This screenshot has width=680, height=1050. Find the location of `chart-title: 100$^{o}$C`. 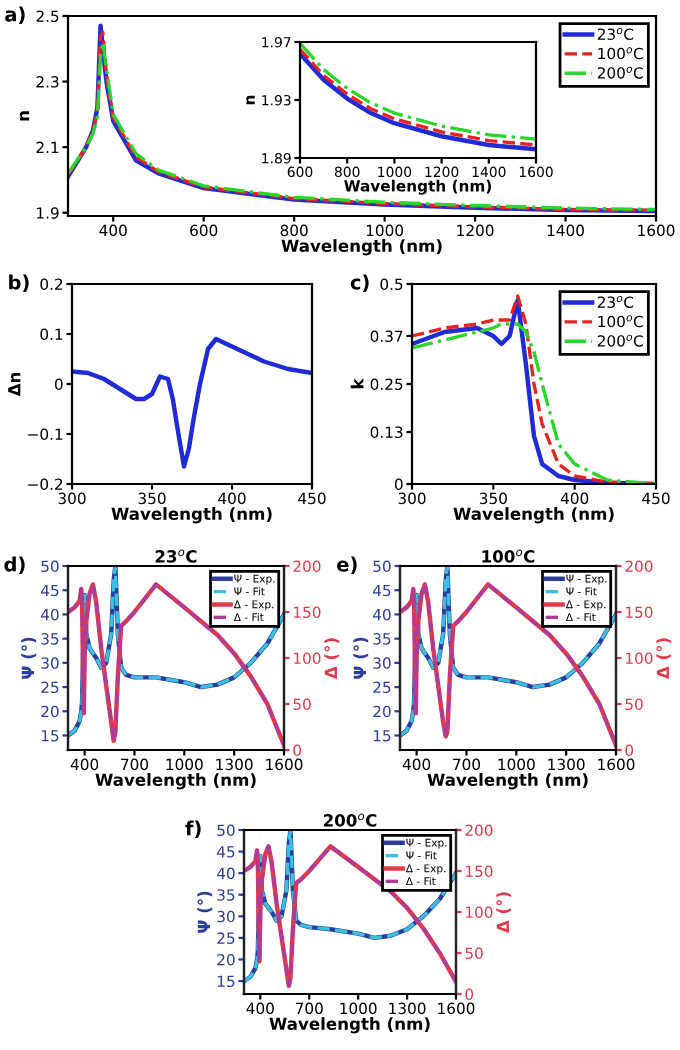

chart-title: 100$^{o}$C is located at coordinates (508, 556).